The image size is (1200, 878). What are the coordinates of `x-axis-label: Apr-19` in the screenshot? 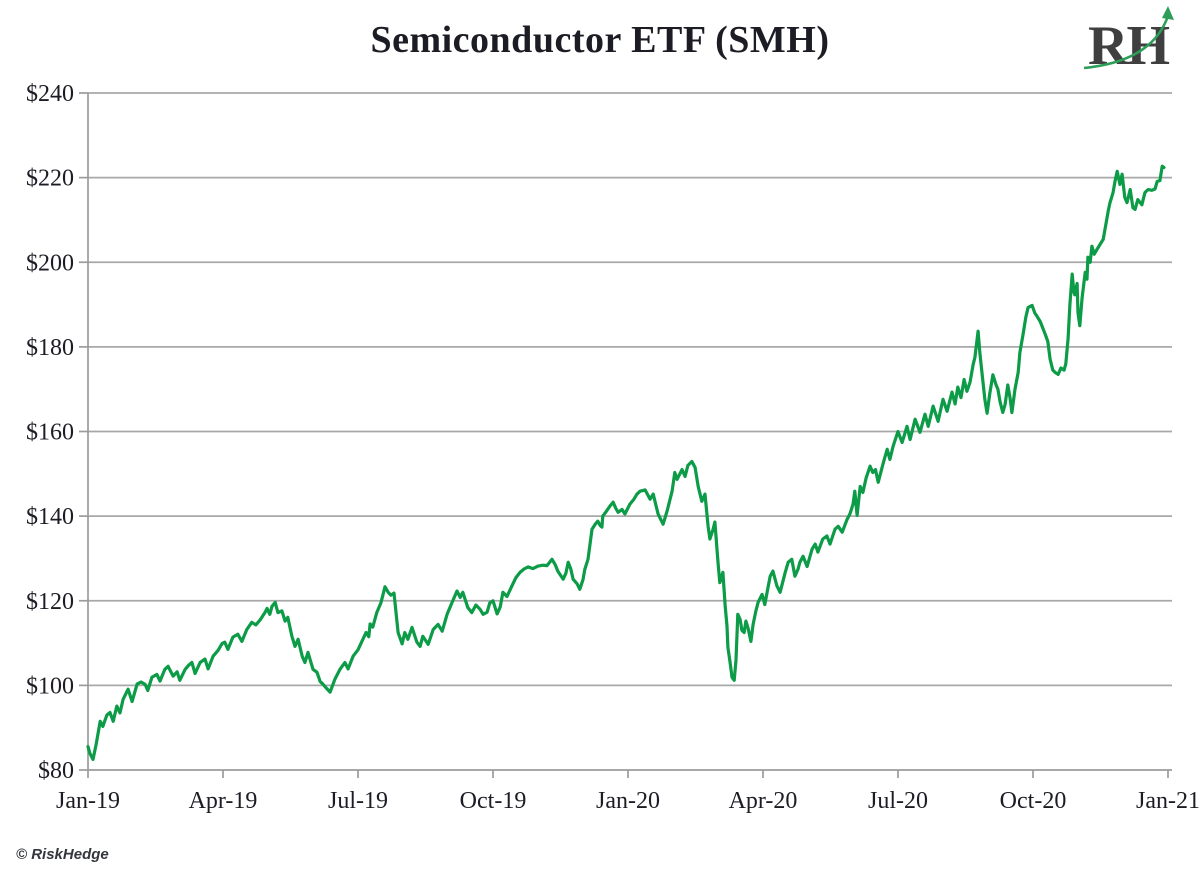 It's located at (223, 801).